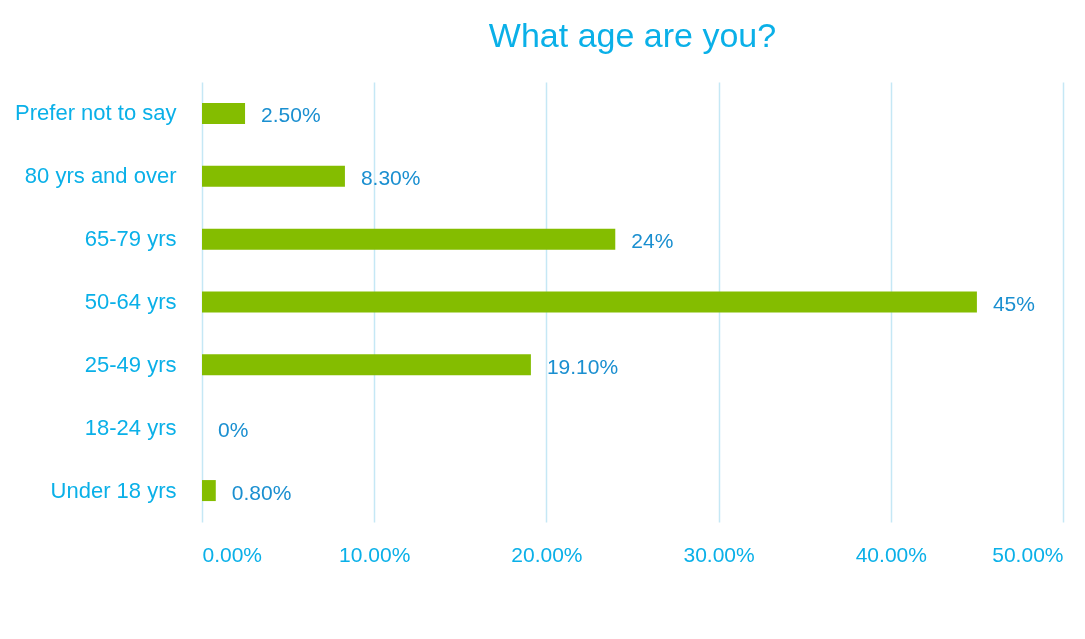  Describe the element at coordinates (130, 427) in the screenshot. I see `y-tick-label: 18-24 yrs` at that location.